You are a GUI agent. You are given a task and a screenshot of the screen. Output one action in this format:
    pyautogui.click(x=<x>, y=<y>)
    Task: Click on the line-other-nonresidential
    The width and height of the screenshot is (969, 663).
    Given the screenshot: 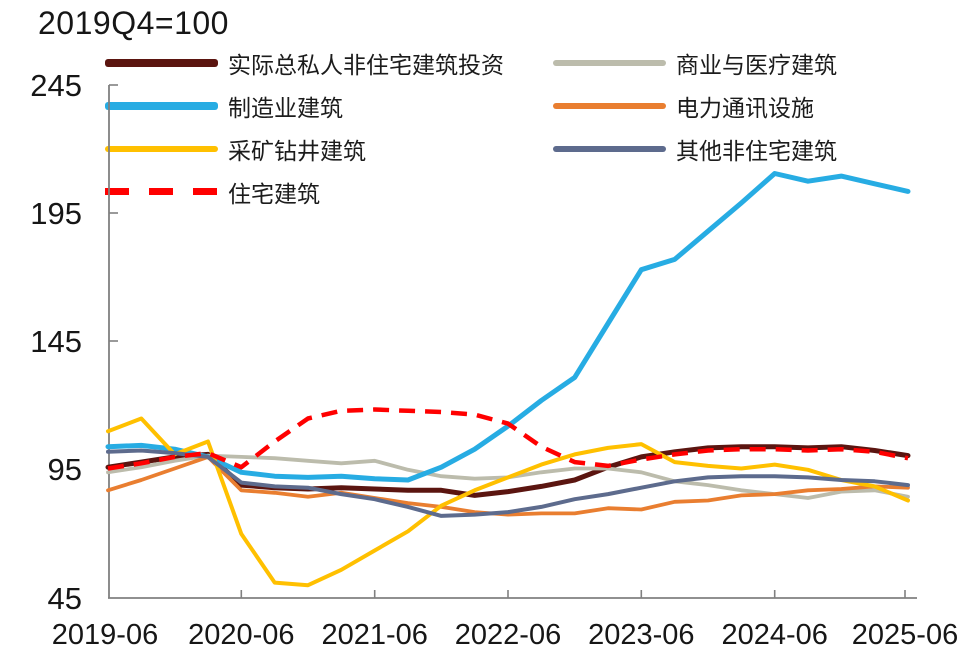 What is the action you would take?
    pyautogui.click(x=508, y=483)
    